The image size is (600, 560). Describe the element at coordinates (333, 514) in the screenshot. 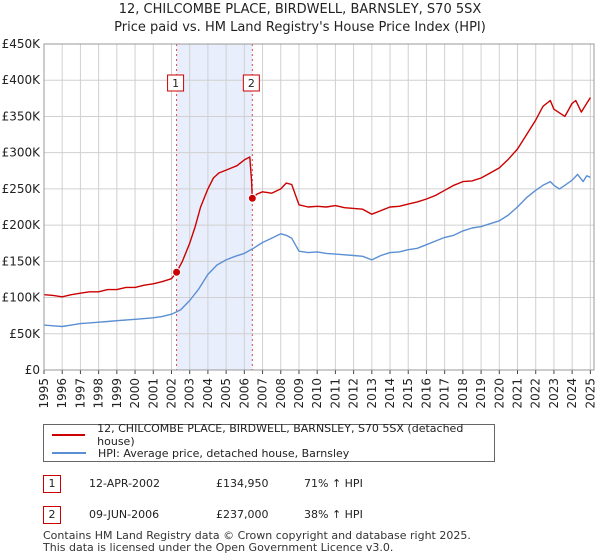

I see `transaction-hpi-change: 38% ↑ HPI` at that location.